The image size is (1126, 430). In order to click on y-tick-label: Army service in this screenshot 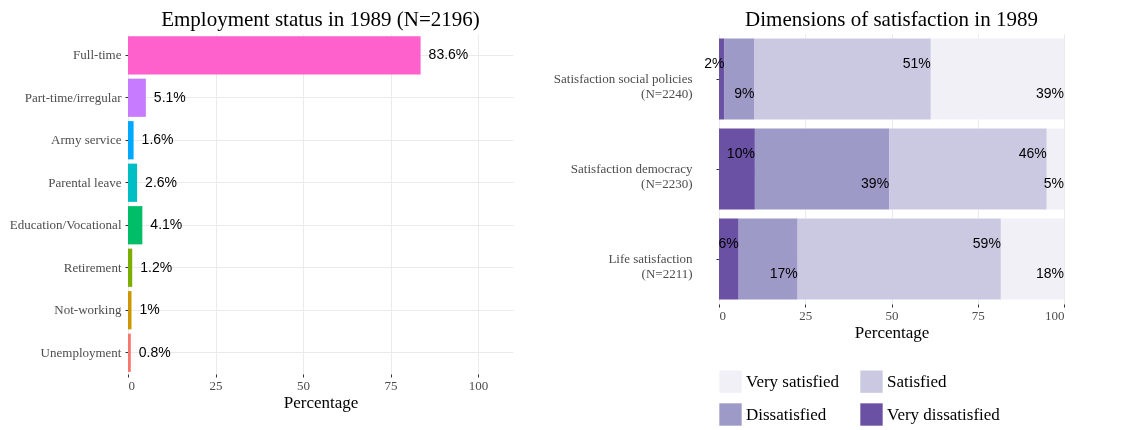, I will do `click(86, 140)`.